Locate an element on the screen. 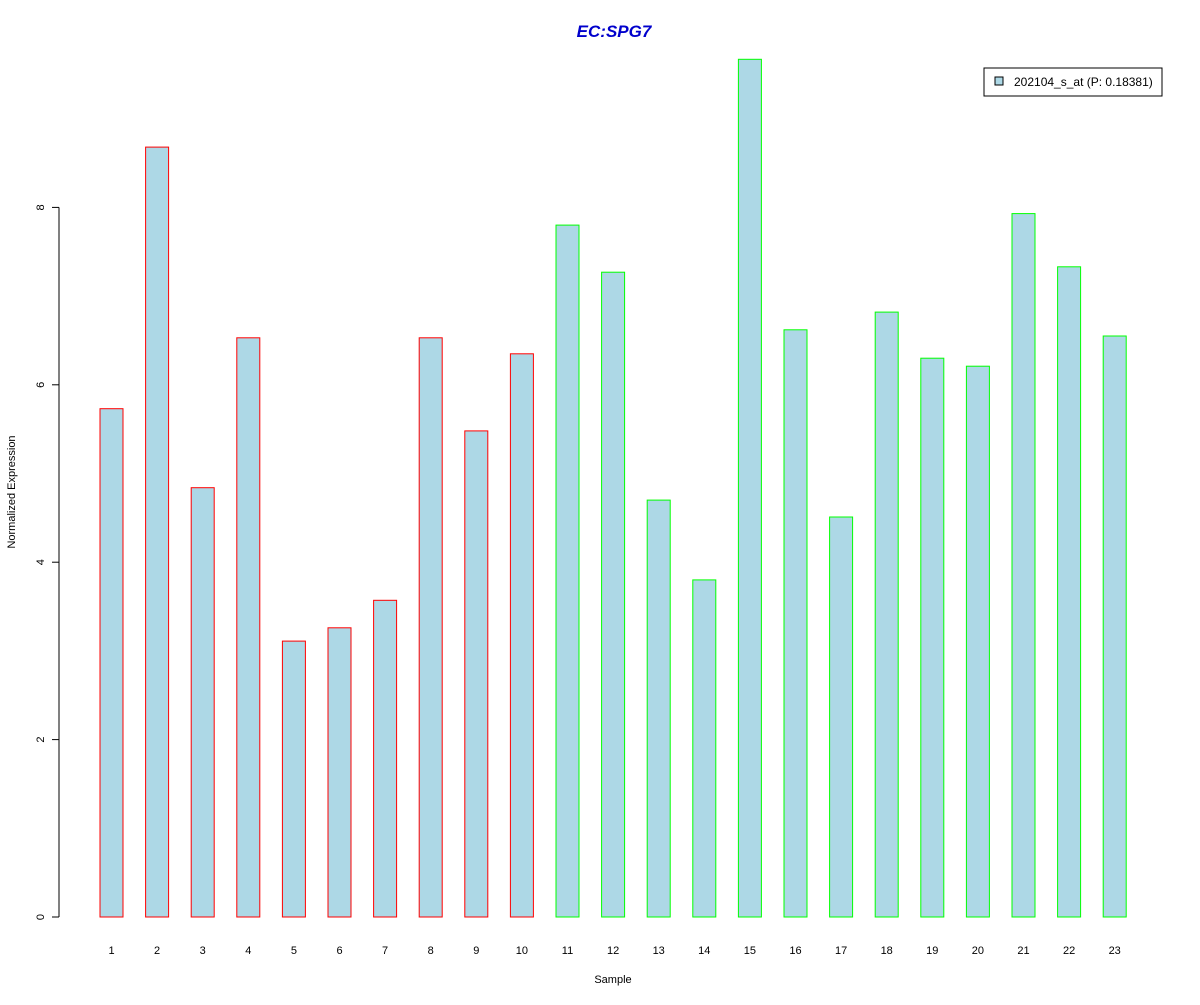  x-axis-label: Sample is located at coordinates (612, 980).